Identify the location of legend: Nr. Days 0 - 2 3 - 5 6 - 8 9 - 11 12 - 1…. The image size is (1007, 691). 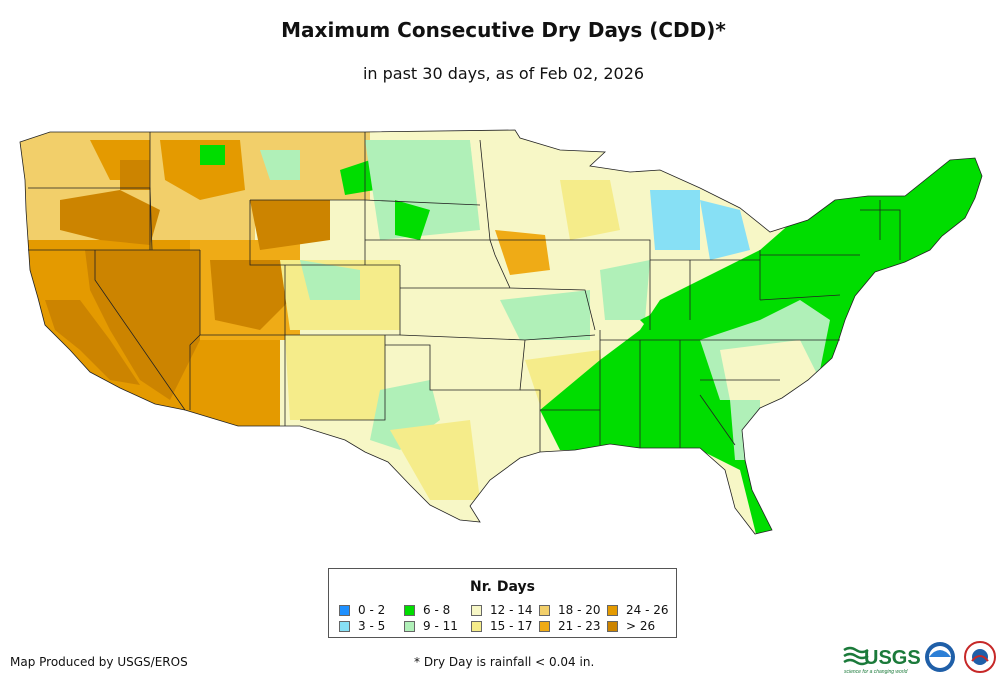
(502, 603).